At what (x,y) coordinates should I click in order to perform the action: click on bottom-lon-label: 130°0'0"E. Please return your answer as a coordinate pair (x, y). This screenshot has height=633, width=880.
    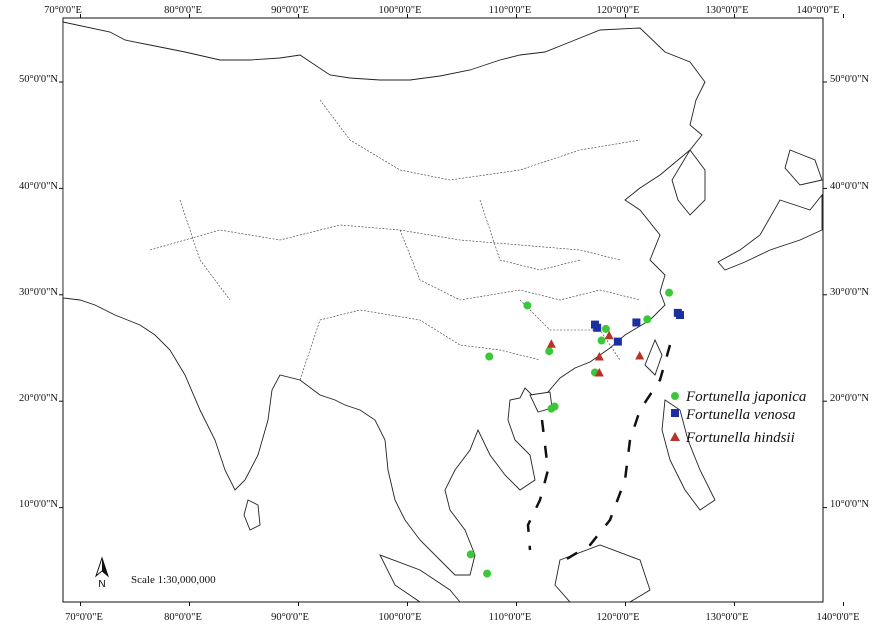
    Looking at the image, I should click on (726, 617).